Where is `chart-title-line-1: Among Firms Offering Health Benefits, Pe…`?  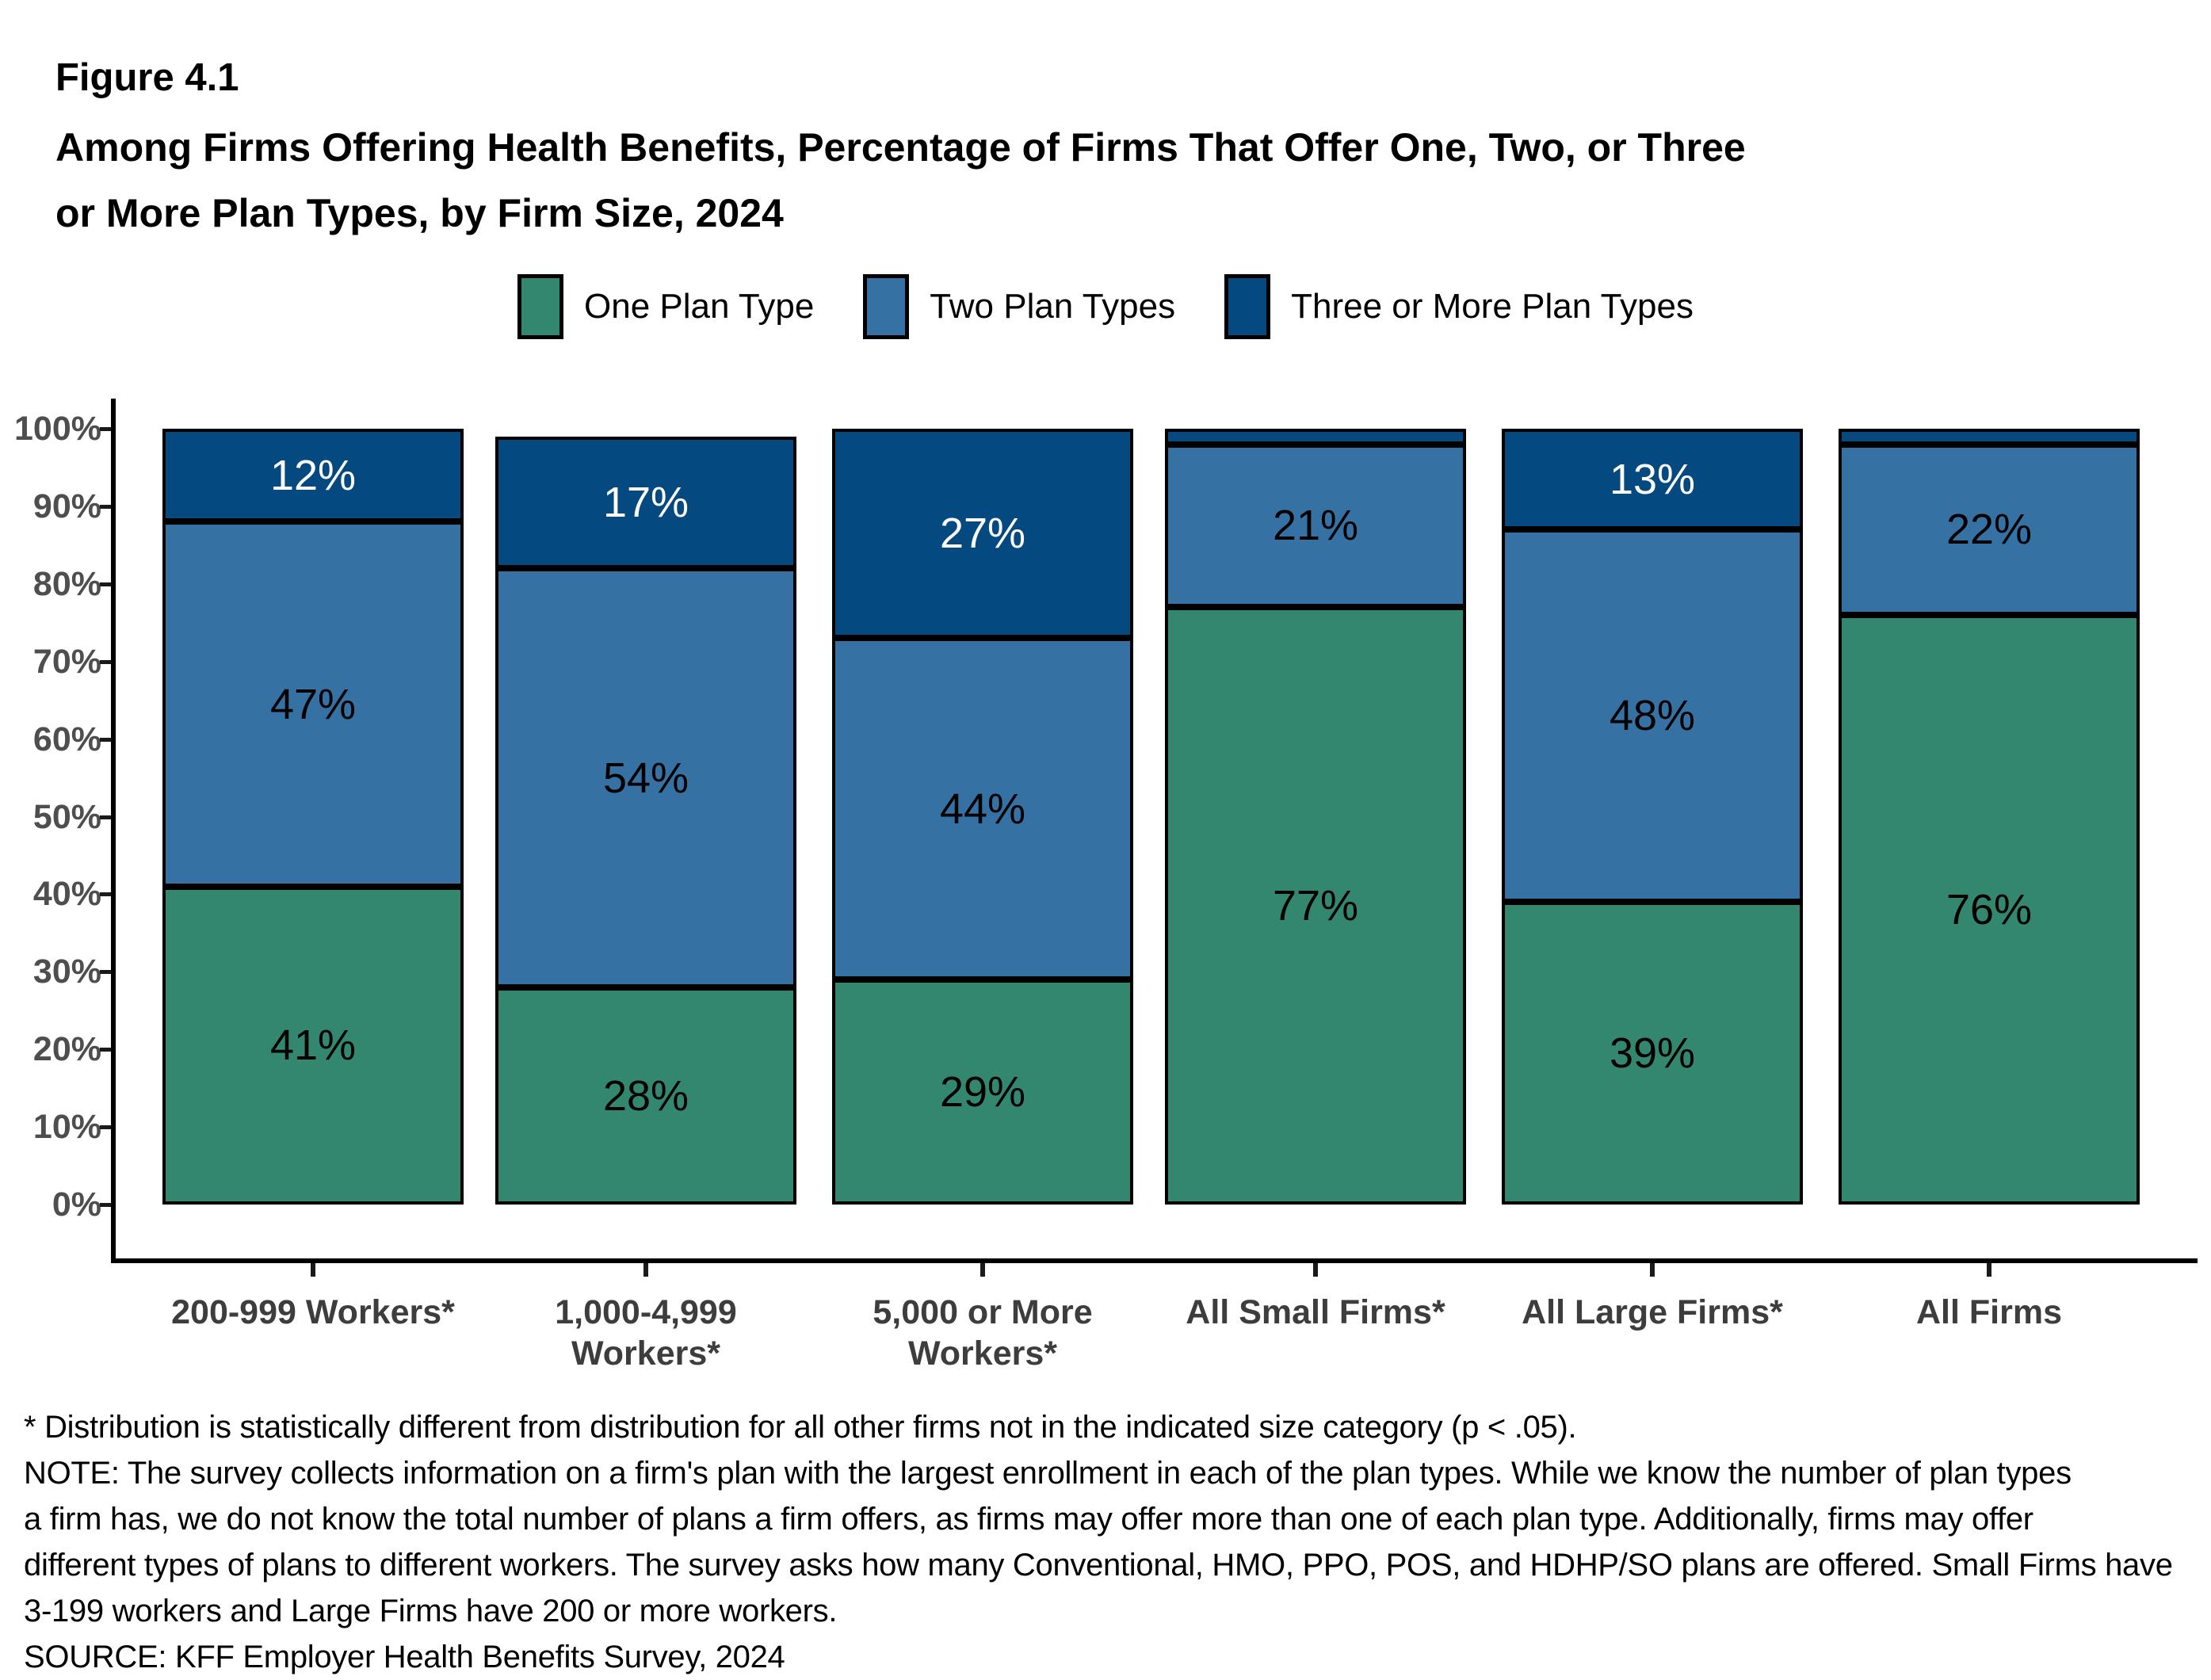 chart-title-line-1: Among Firms Offering Health Benefits, Pe… is located at coordinates (900, 147).